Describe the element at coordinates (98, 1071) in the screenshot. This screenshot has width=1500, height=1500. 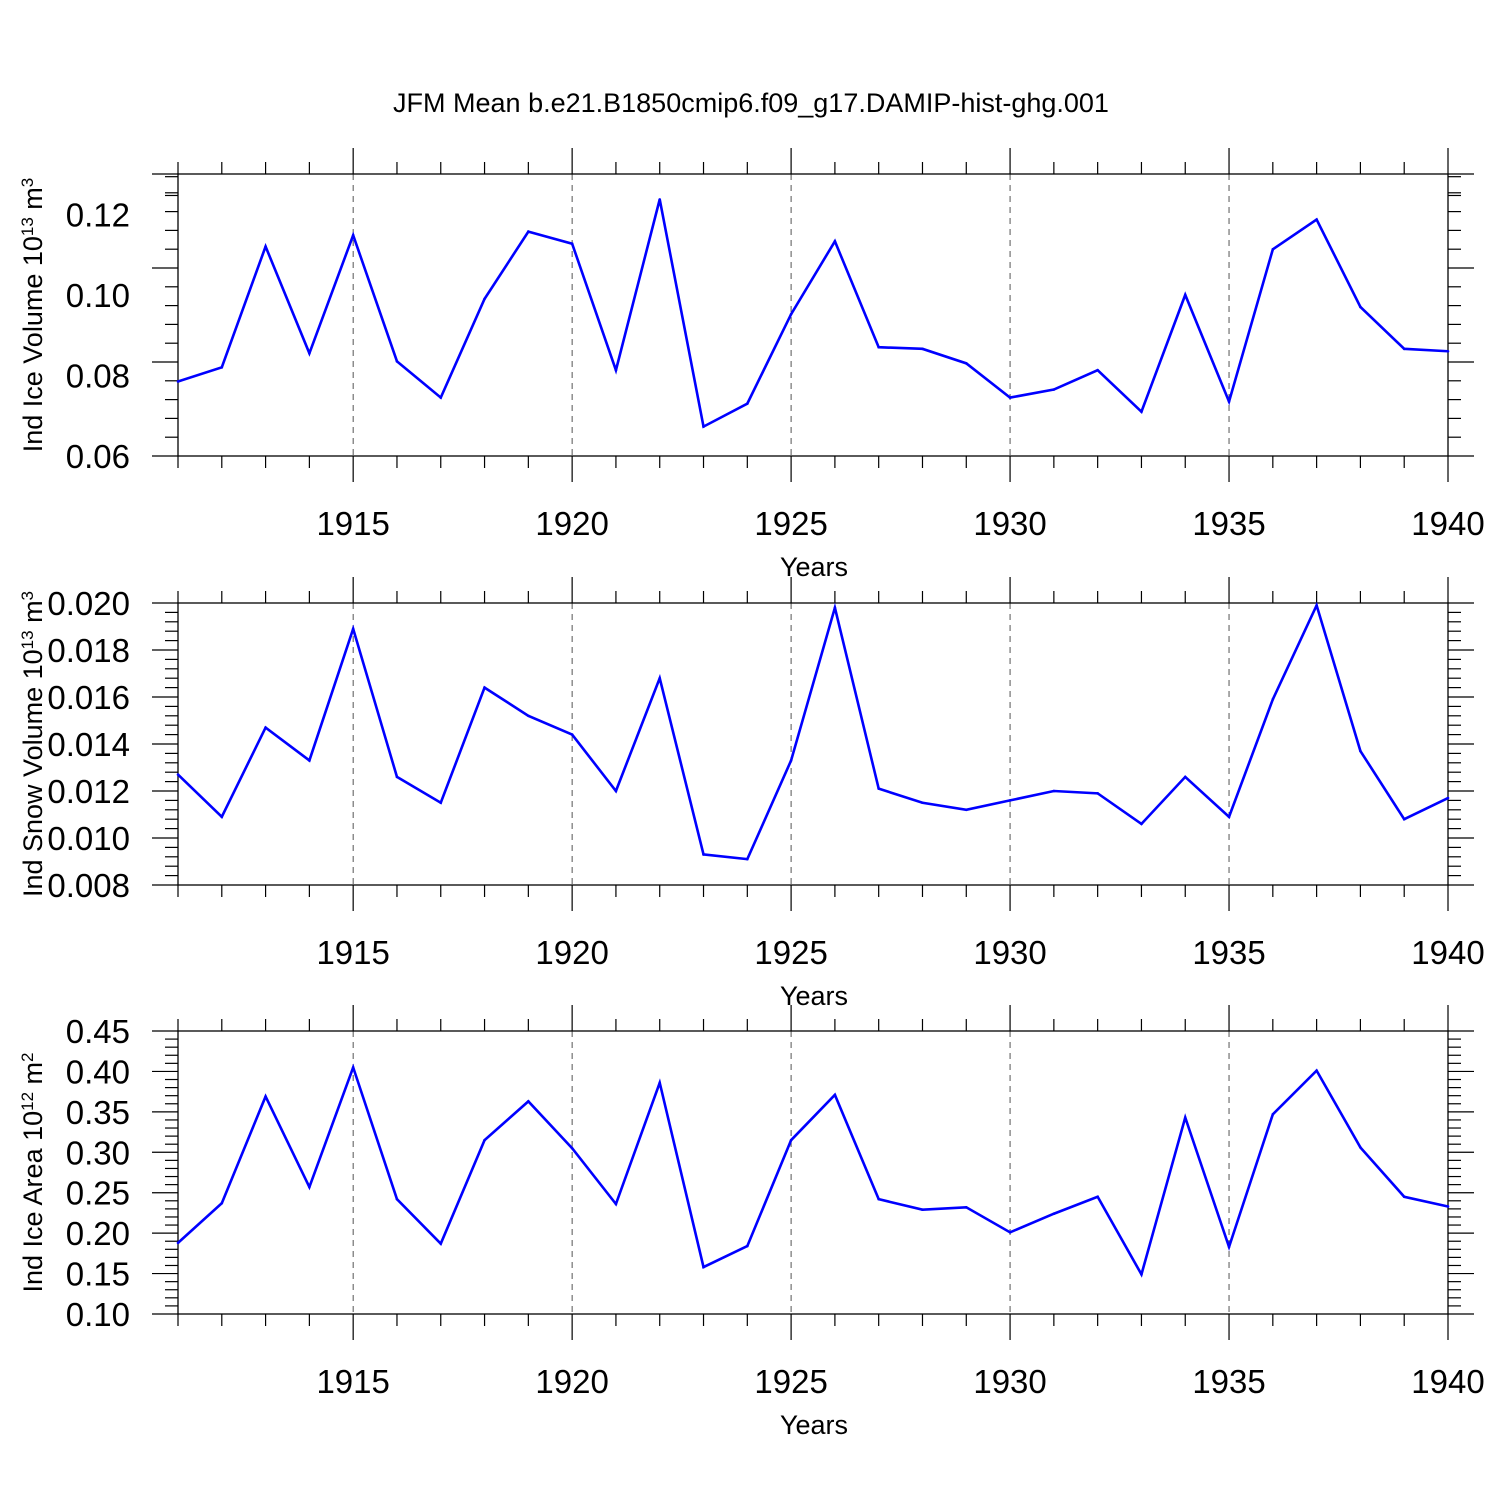
I see `y-tick-label: 0.40` at that location.